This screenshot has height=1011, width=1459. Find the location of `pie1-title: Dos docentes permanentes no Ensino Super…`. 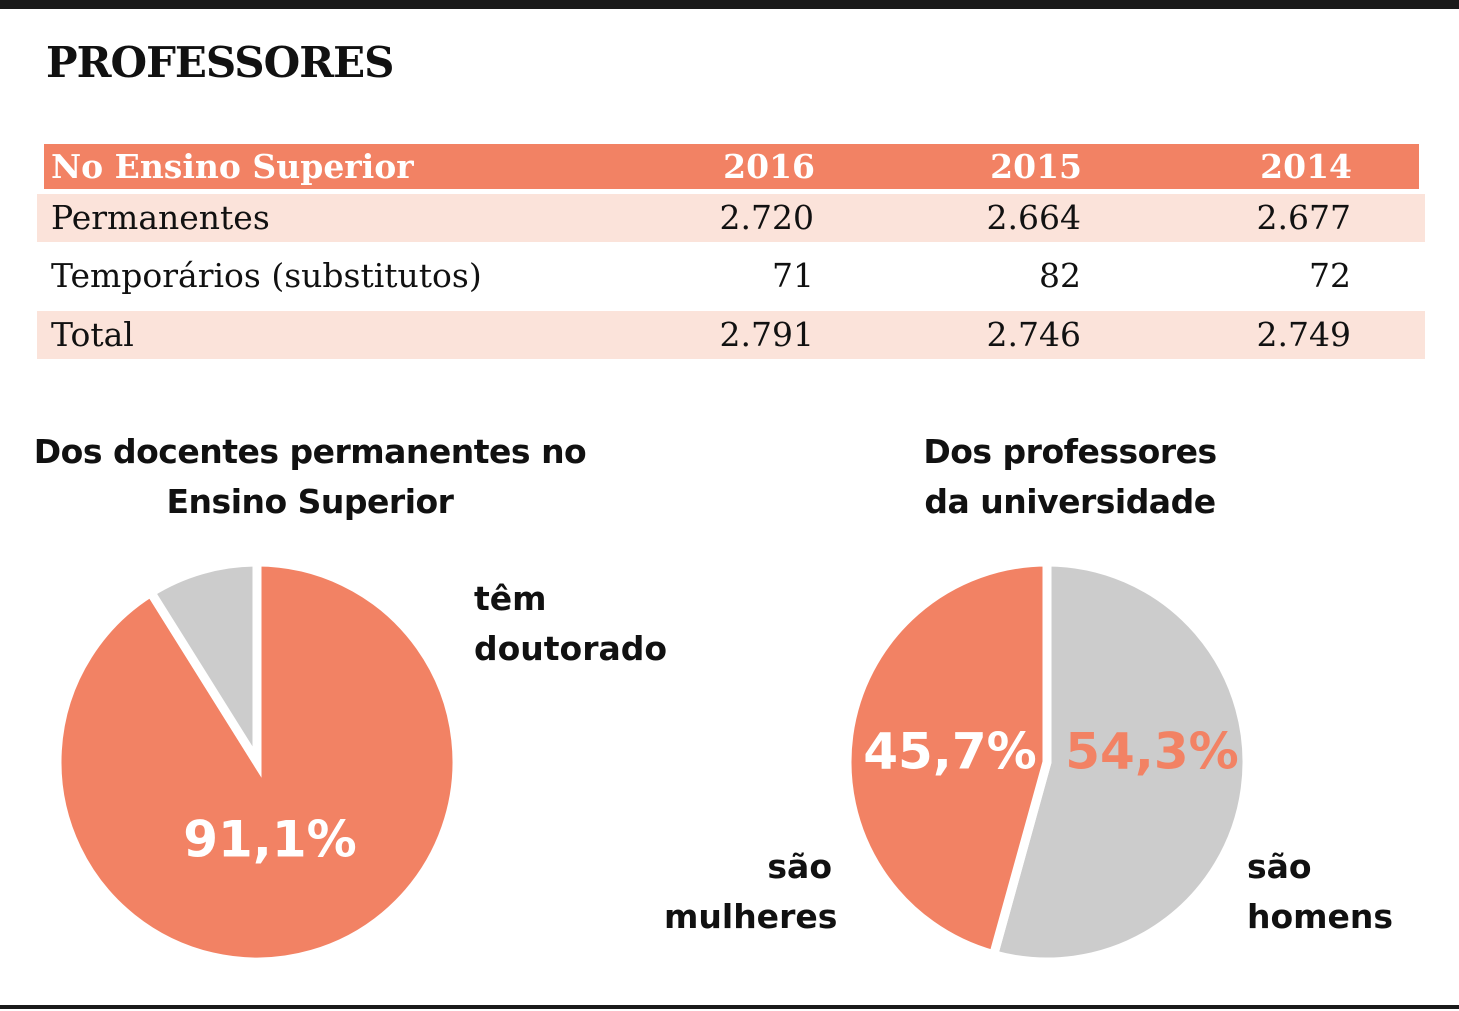

pie1-title: Dos docentes permanentes no Ensino Super… is located at coordinates (310, 477).